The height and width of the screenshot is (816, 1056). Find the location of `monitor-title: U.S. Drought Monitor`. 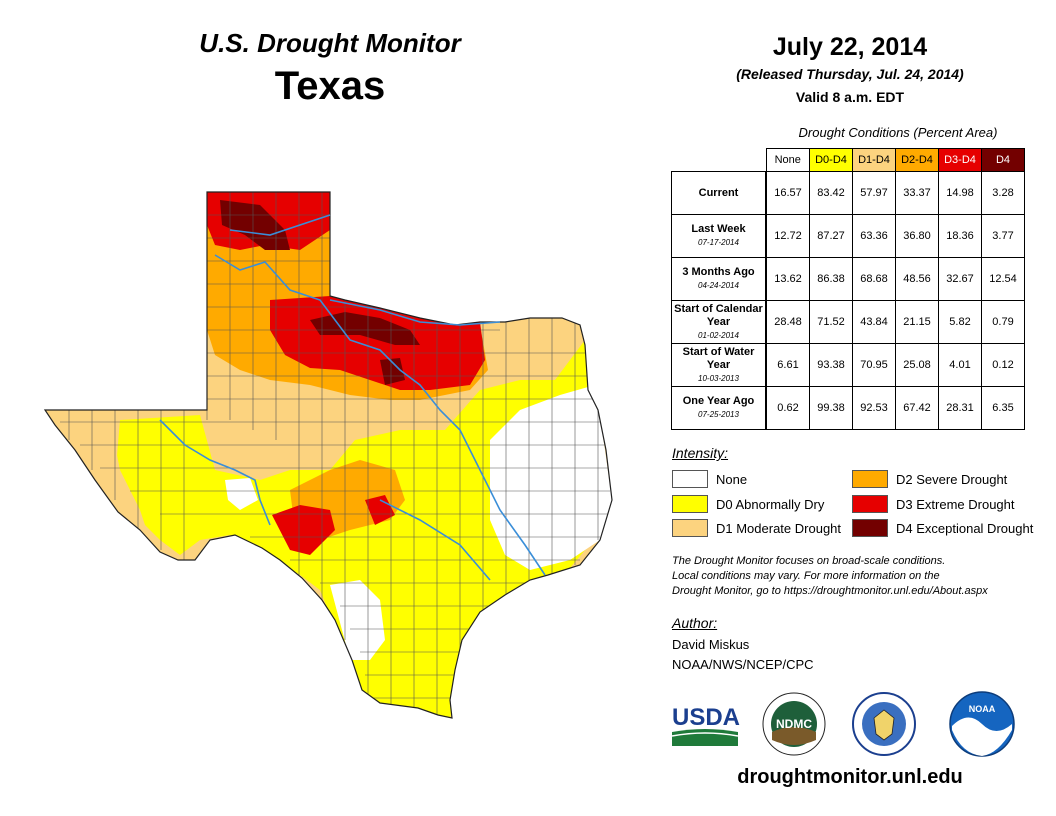

monitor-title: U.S. Drought Monitor is located at coordinates (330, 43).